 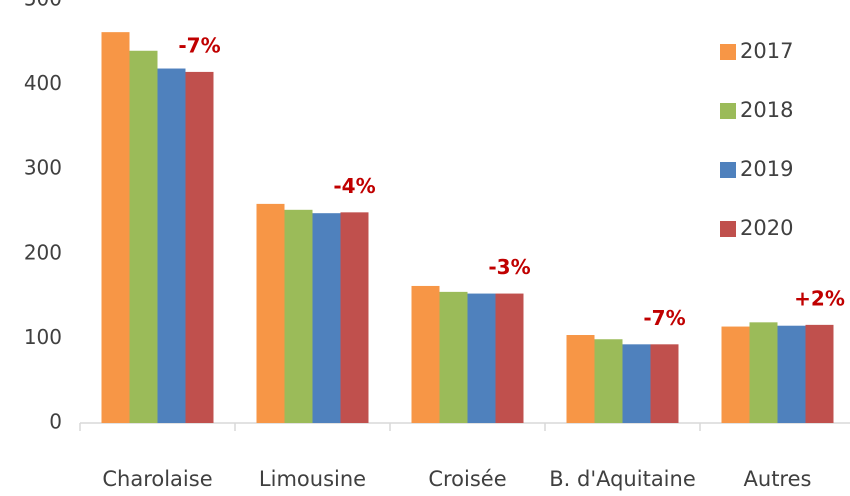 What do you see at coordinates (766, 228) in the screenshot?
I see `legend-label: 2020` at bounding box center [766, 228].